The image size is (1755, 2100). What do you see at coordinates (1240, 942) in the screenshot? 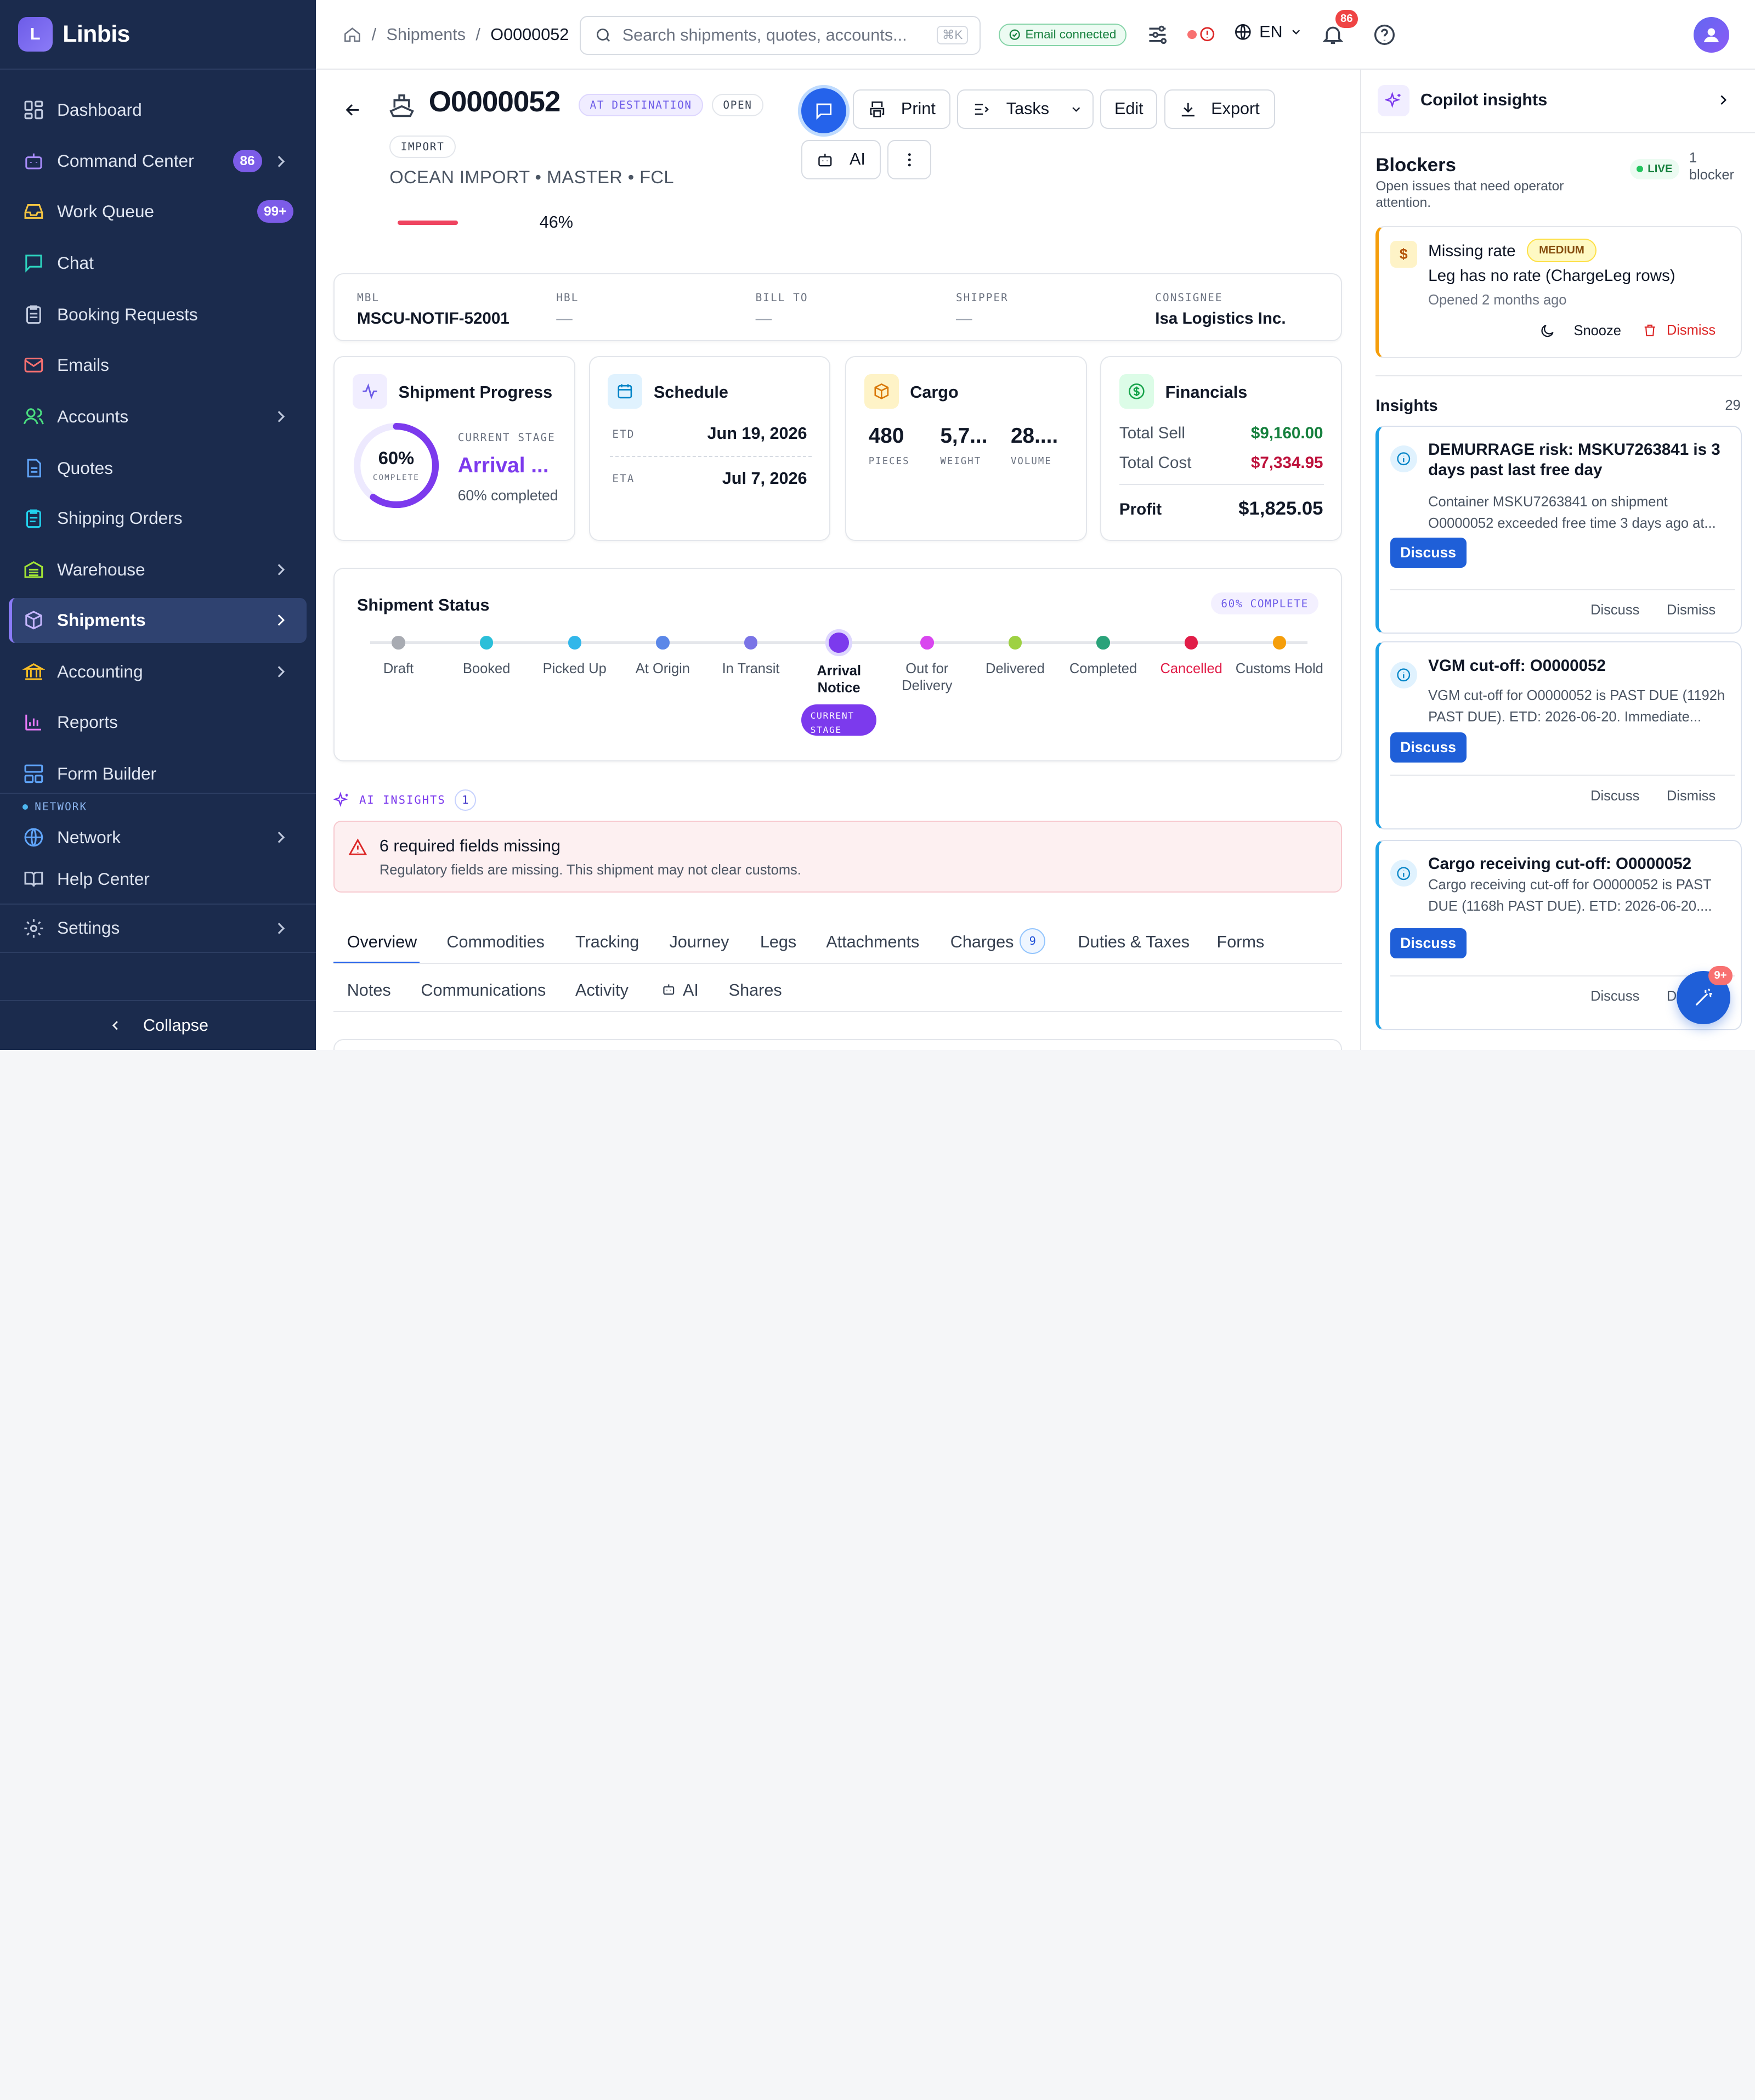
I see `tab-forms: Forms` at bounding box center [1240, 942].